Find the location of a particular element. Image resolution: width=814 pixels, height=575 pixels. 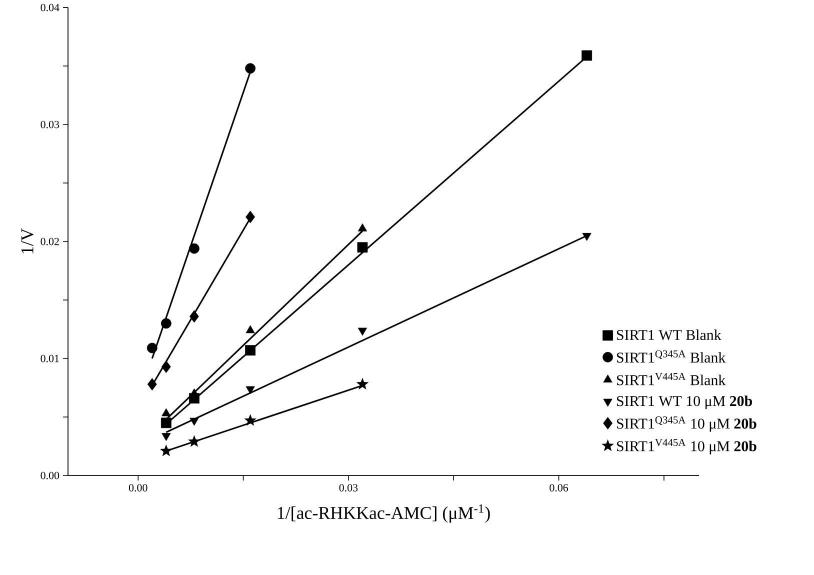

x-tick-label: 0.03 is located at coordinates (348, 488).